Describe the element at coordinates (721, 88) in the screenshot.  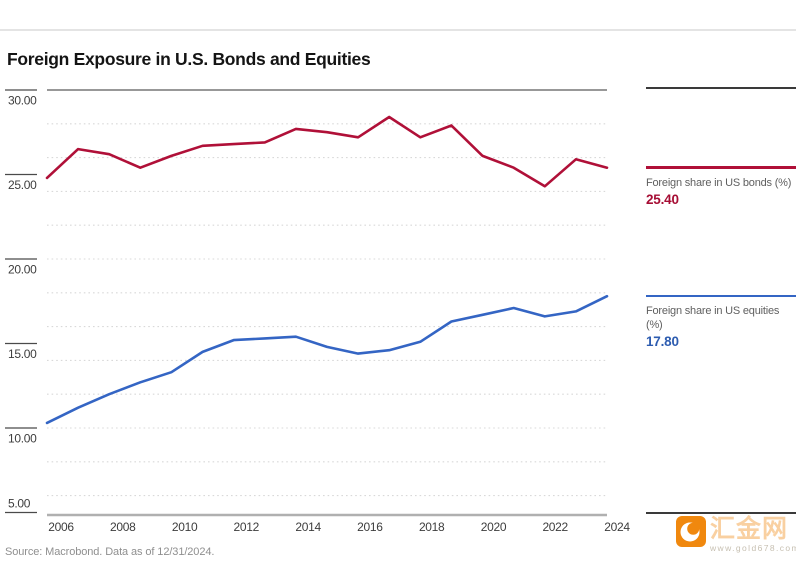
I see `right-column-top-rule` at that location.